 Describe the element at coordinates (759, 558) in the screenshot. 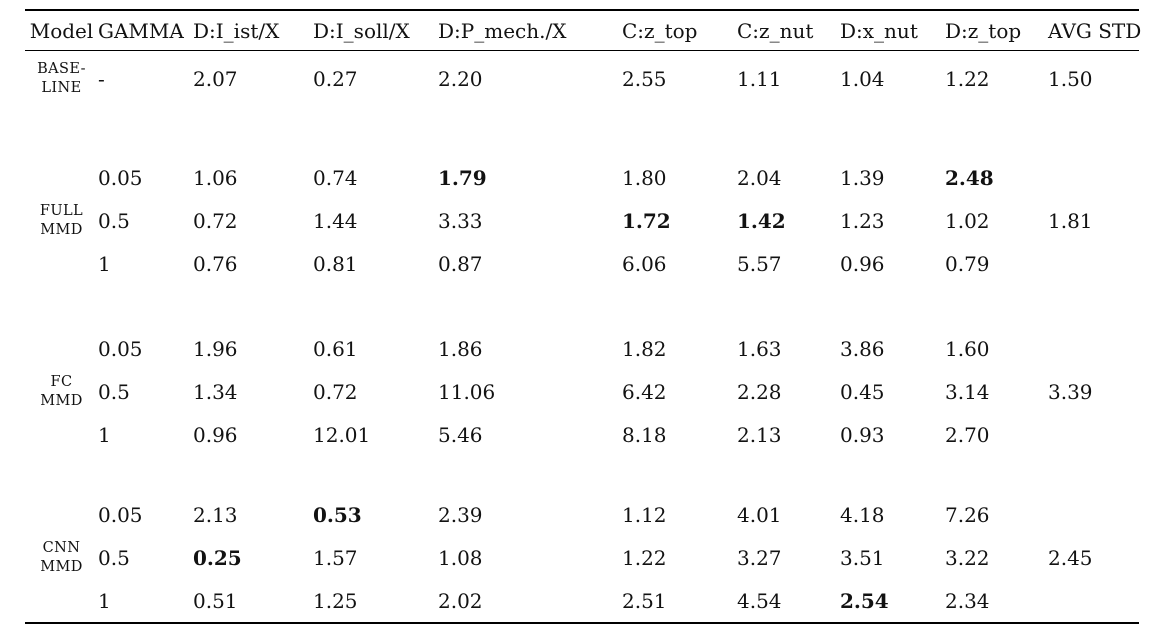

I see `metric-value: 3.27` at that location.